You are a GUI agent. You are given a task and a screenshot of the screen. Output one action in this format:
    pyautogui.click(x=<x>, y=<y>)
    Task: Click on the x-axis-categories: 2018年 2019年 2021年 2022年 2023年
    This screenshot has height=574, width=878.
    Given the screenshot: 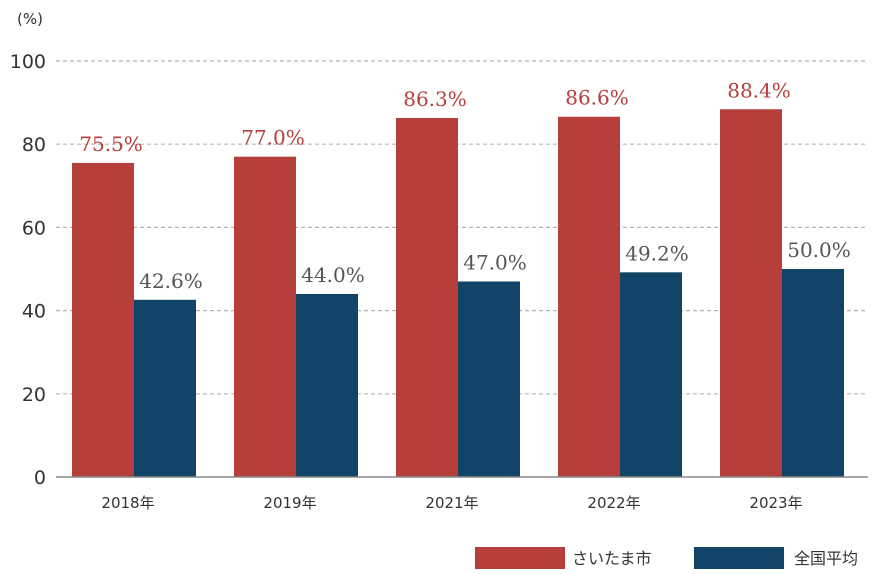 What is the action you would take?
    pyautogui.click(x=451, y=503)
    